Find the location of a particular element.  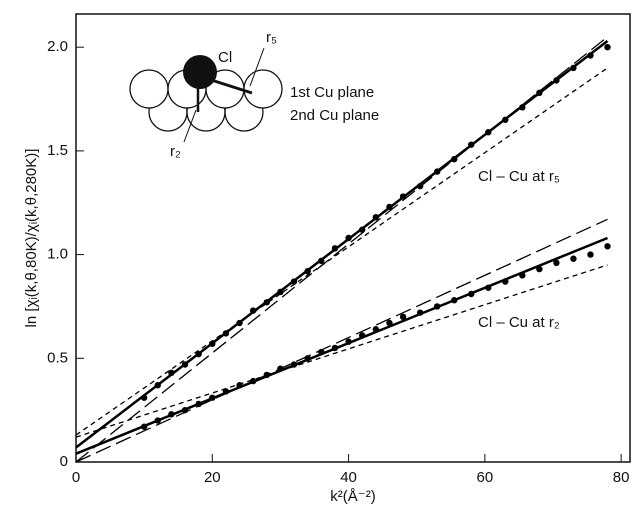

x-axis-label: k²(Å⁻²) is located at coordinates (352, 496).